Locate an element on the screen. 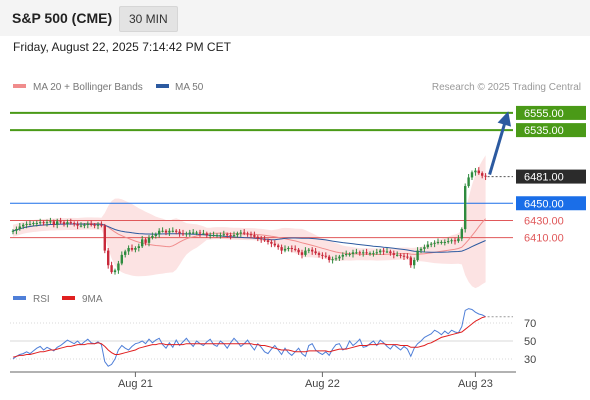 This screenshot has width=590, height=400. ma50-legend-label: MA 50 is located at coordinates (189, 87).